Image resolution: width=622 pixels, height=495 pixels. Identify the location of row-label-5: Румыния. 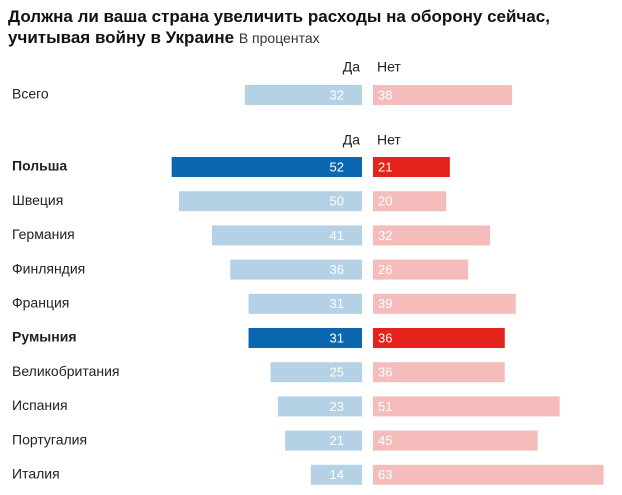
(44, 337).